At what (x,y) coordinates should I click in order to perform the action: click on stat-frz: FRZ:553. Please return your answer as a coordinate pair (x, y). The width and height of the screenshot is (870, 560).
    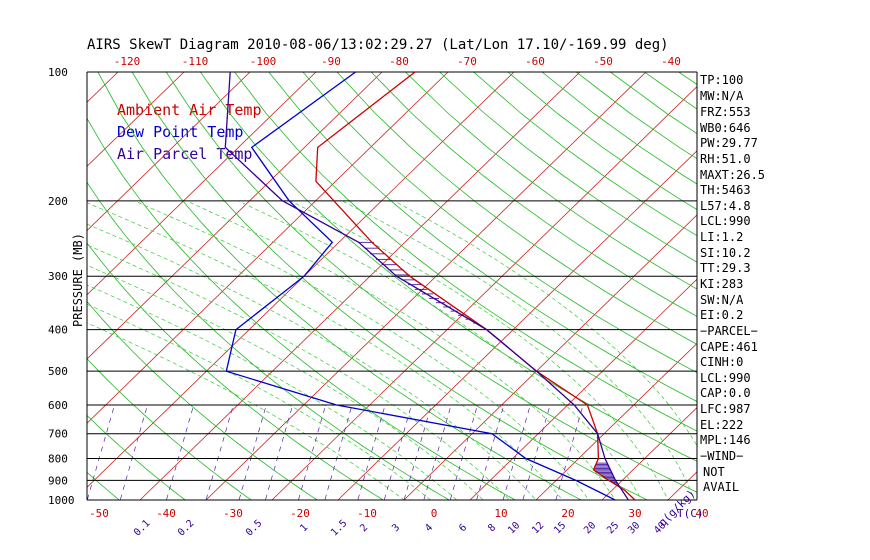
    Looking at the image, I should click on (725, 112).